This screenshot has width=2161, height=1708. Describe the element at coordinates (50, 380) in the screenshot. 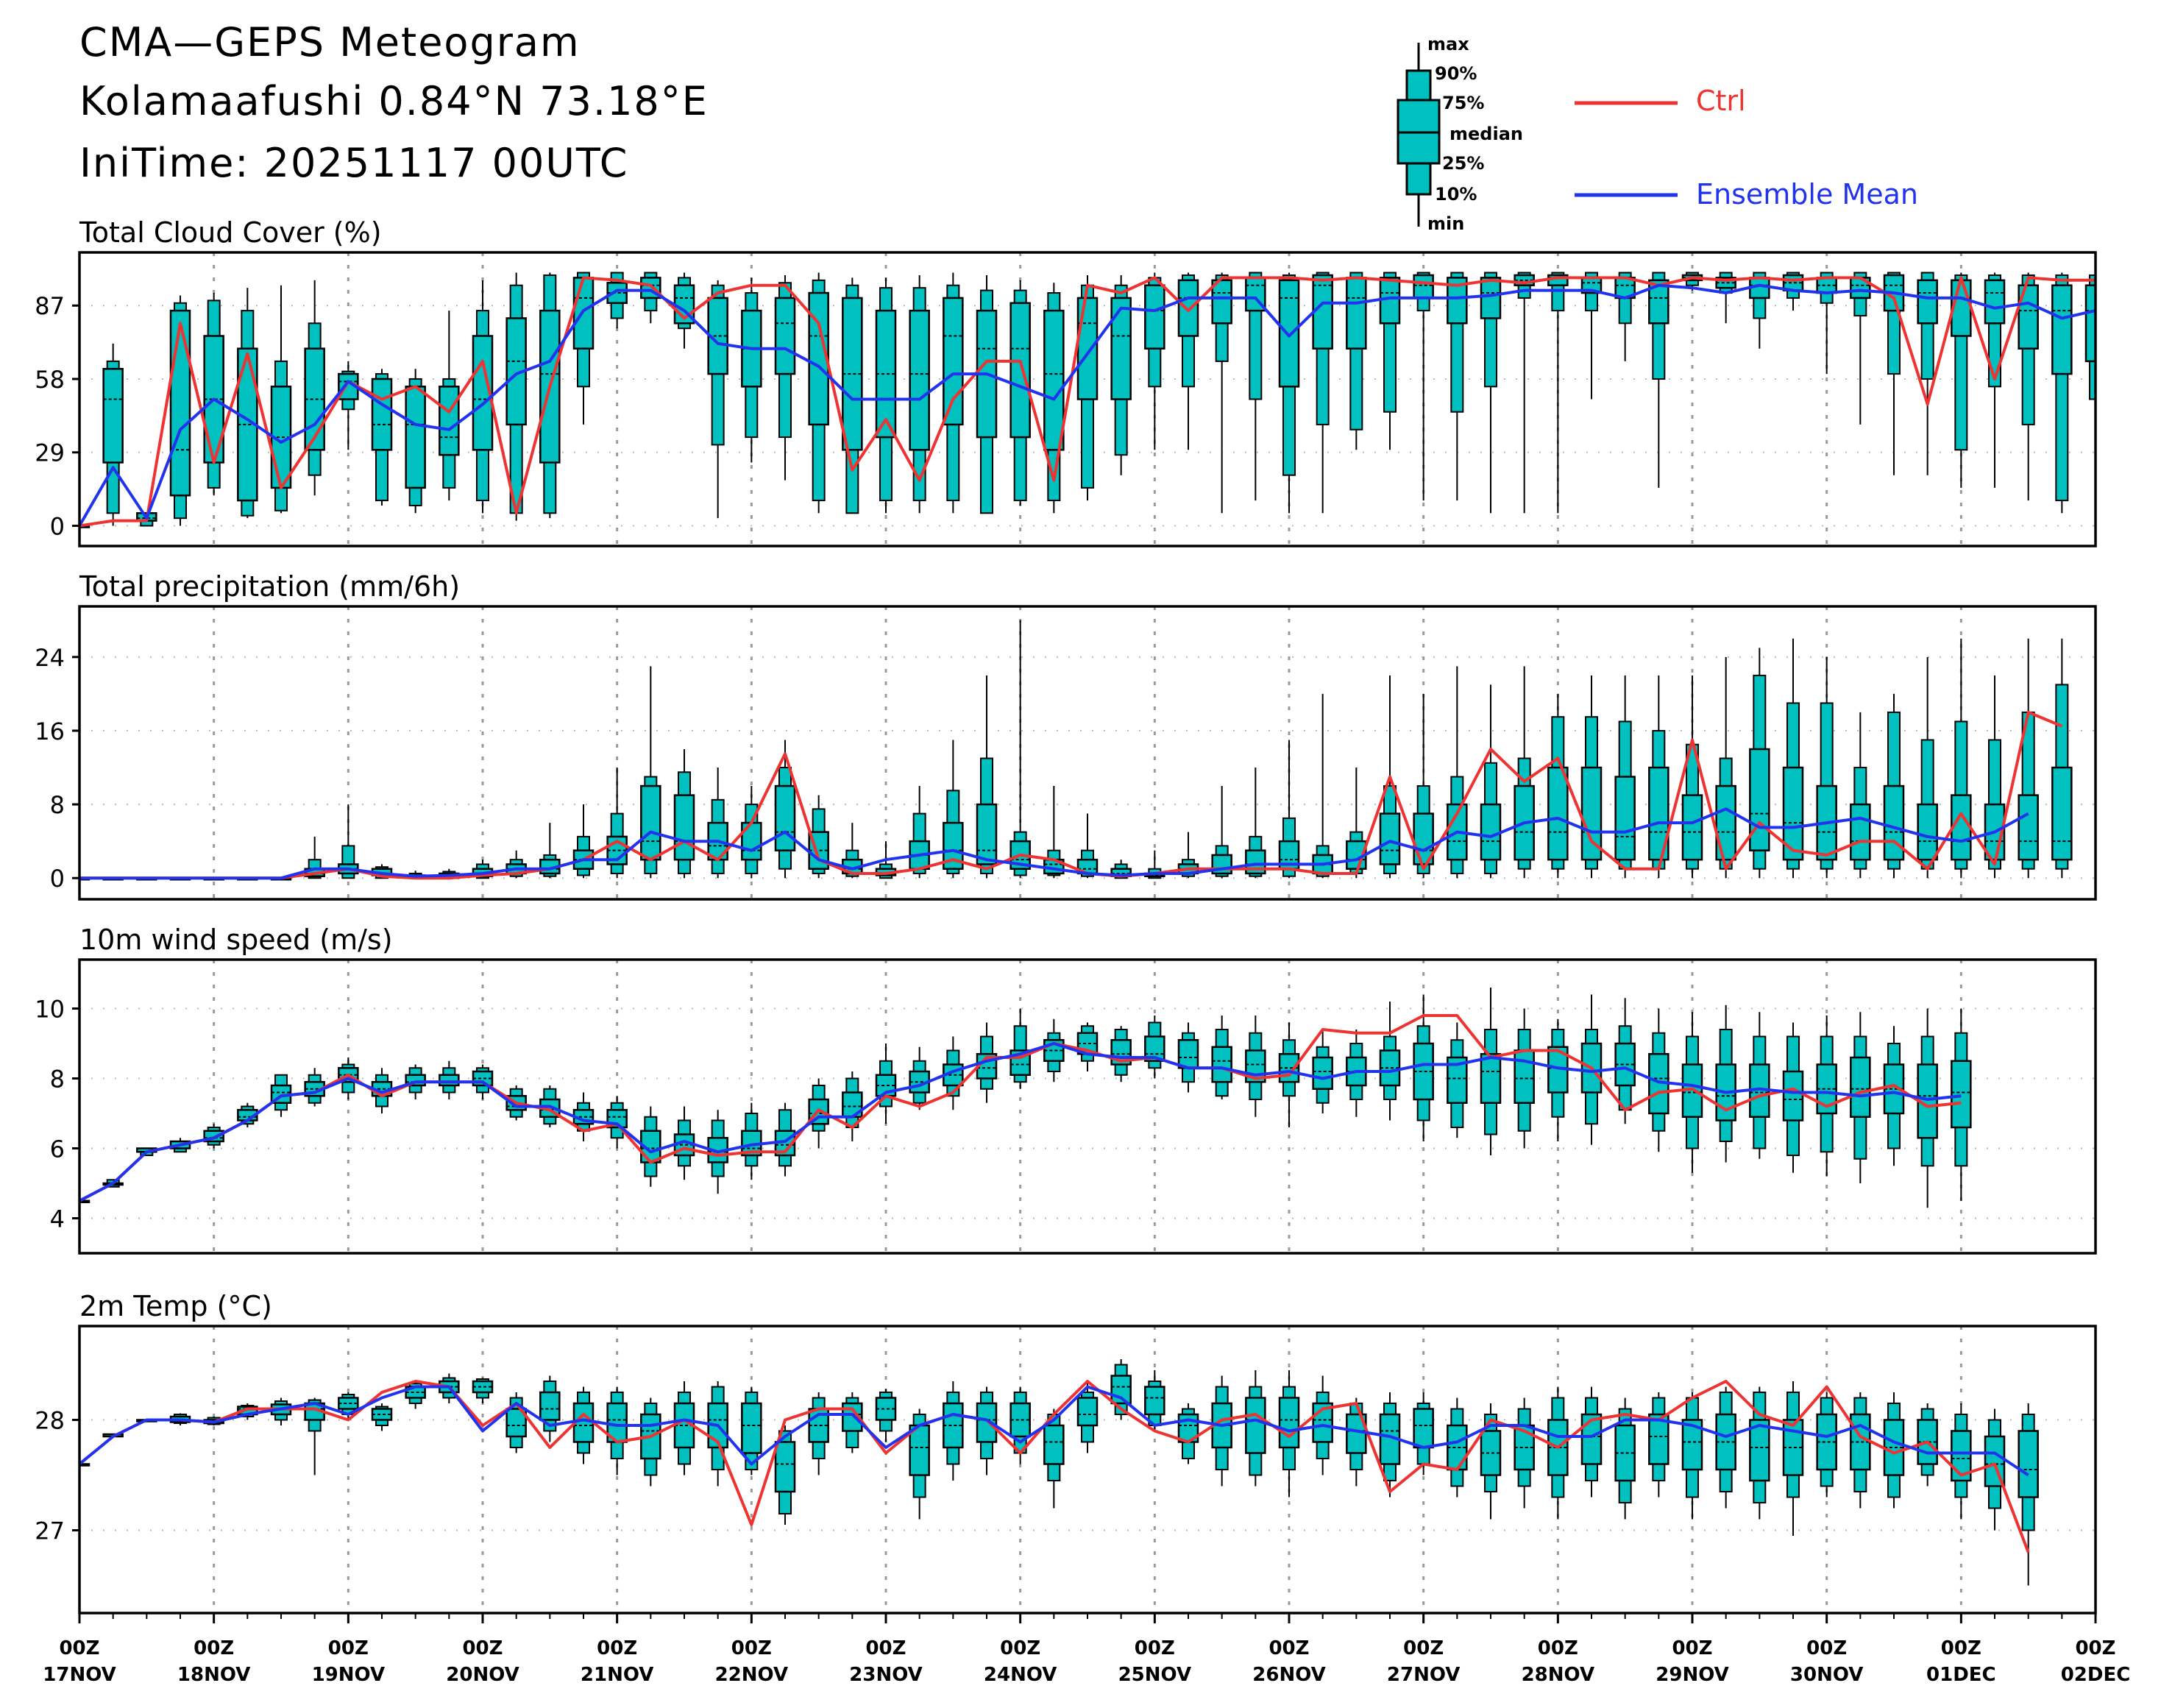

I see `y-tick-label: 58` at that location.